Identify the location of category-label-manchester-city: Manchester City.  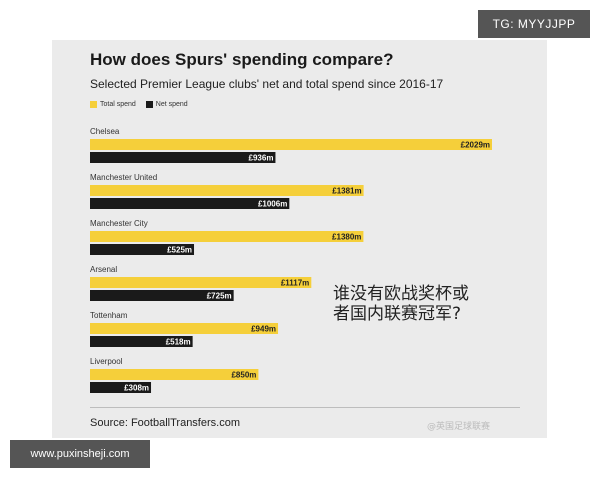
(119, 223).